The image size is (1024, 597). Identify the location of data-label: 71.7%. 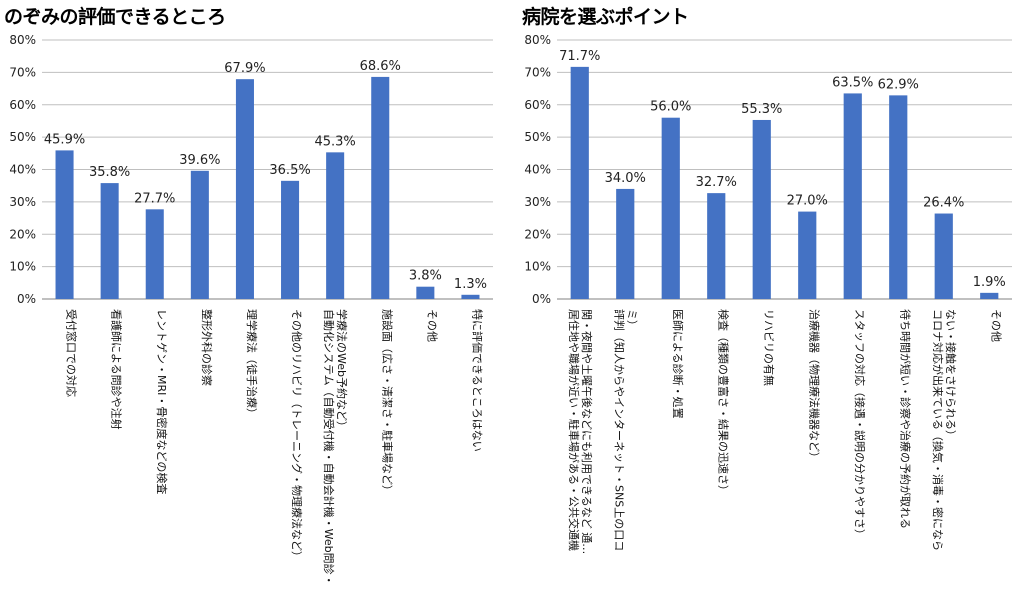
(579, 56).